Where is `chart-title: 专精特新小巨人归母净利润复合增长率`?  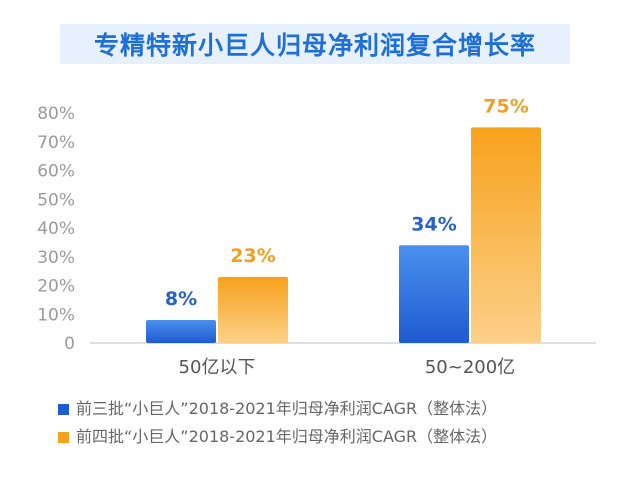
chart-title: 专精特新小巨人归母净利润复合增长率 is located at coordinates (315, 45).